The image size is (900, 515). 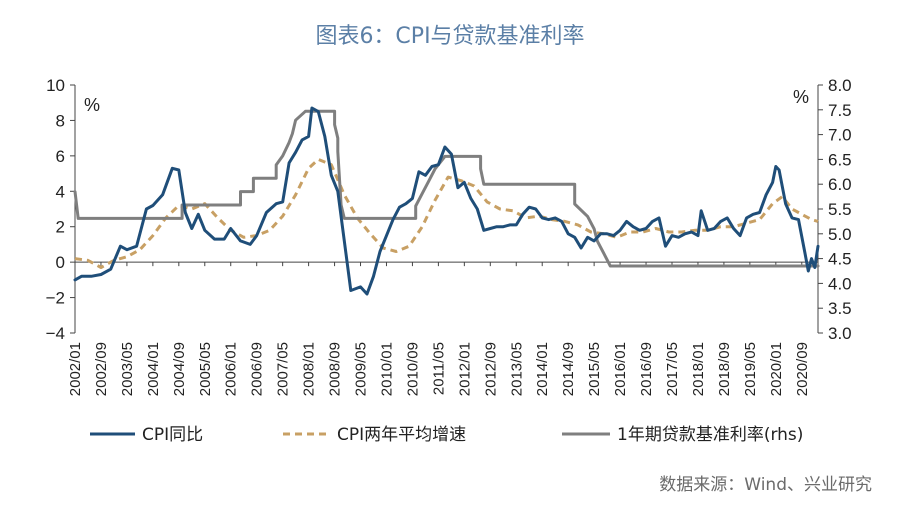 What do you see at coordinates (840, 209) in the screenshot?
I see `y-right-tick-label: 5.5` at bounding box center [840, 209].